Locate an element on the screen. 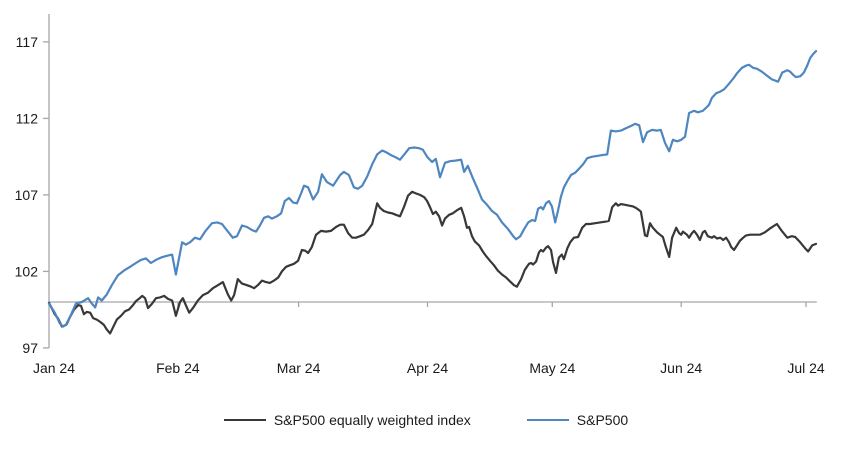 This screenshot has height=453, width=852. y-tick-label: 102 is located at coordinates (27, 271).